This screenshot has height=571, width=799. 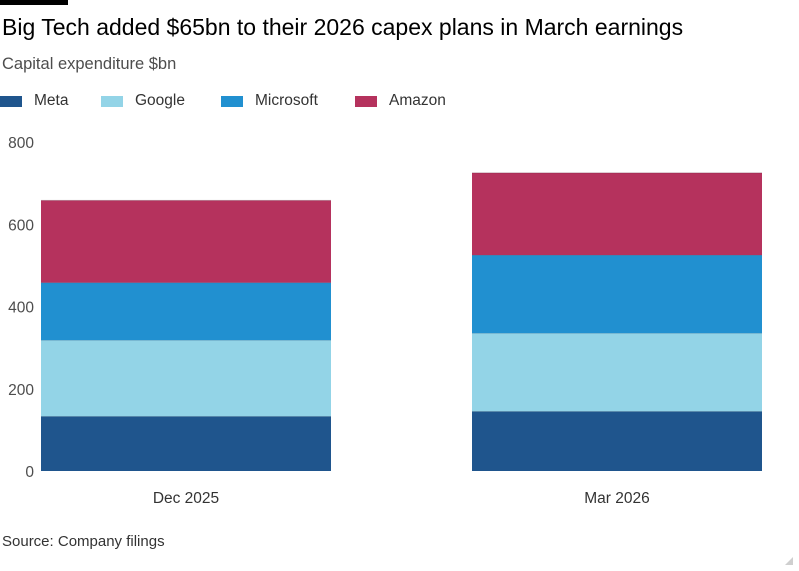 I want to click on y-tick-label: 600, so click(x=21, y=225).